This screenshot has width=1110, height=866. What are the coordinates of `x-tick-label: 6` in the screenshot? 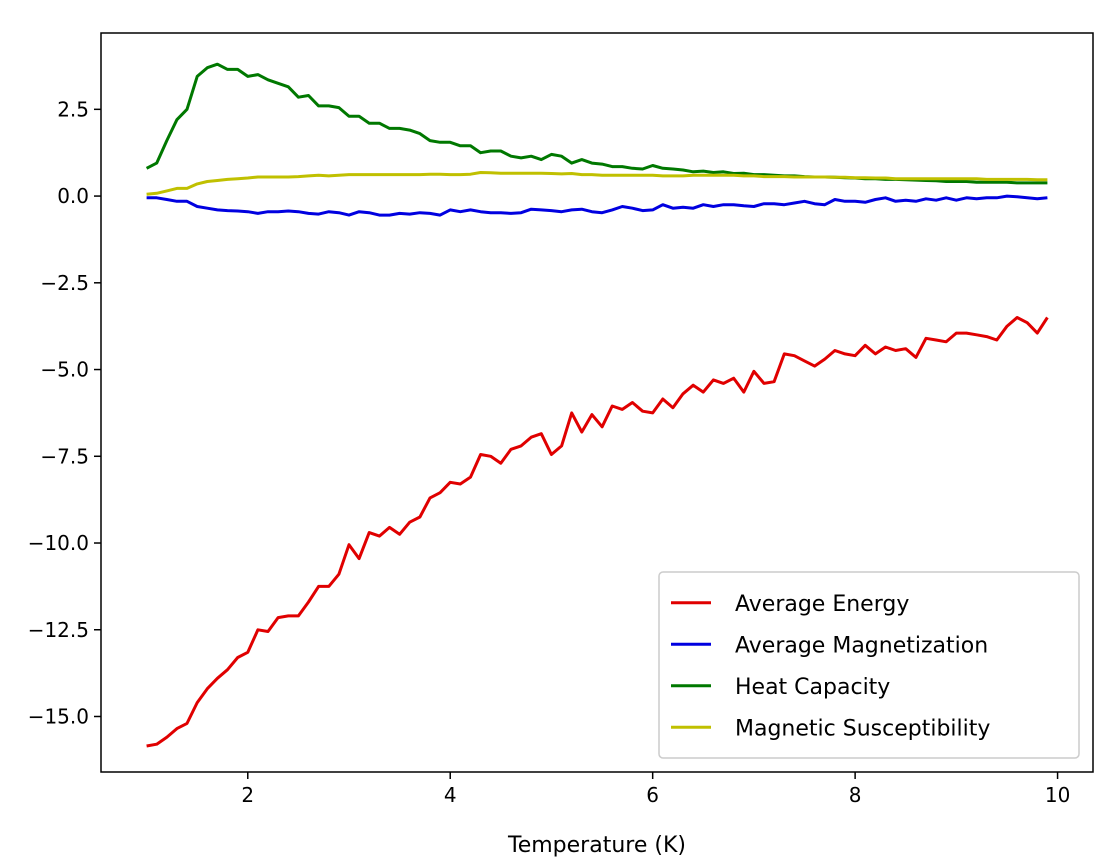 It's located at (652, 795).